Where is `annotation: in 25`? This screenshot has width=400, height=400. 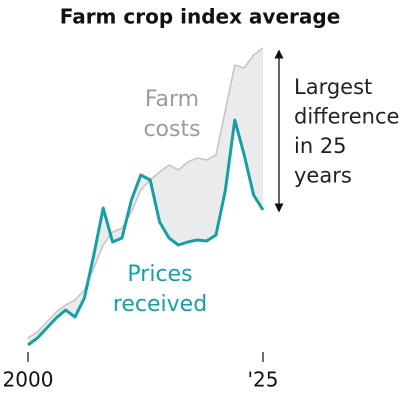
annotation: in 25 is located at coordinates (320, 146).